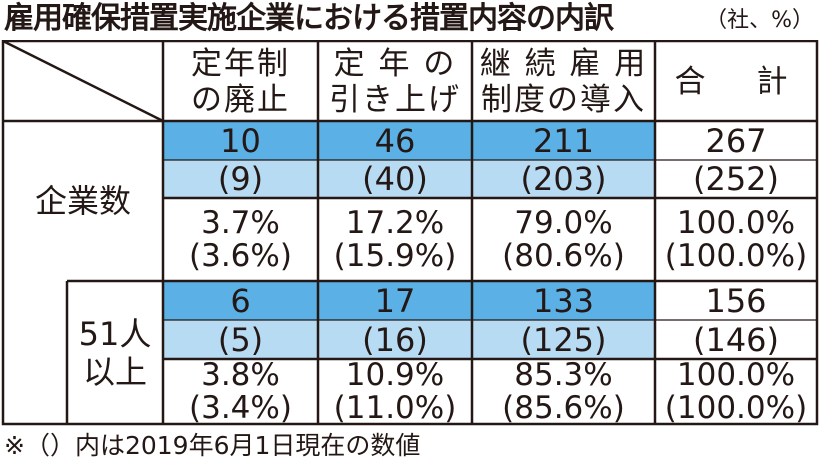  I want to click on pct-value: 79.0%, so click(563, 222).